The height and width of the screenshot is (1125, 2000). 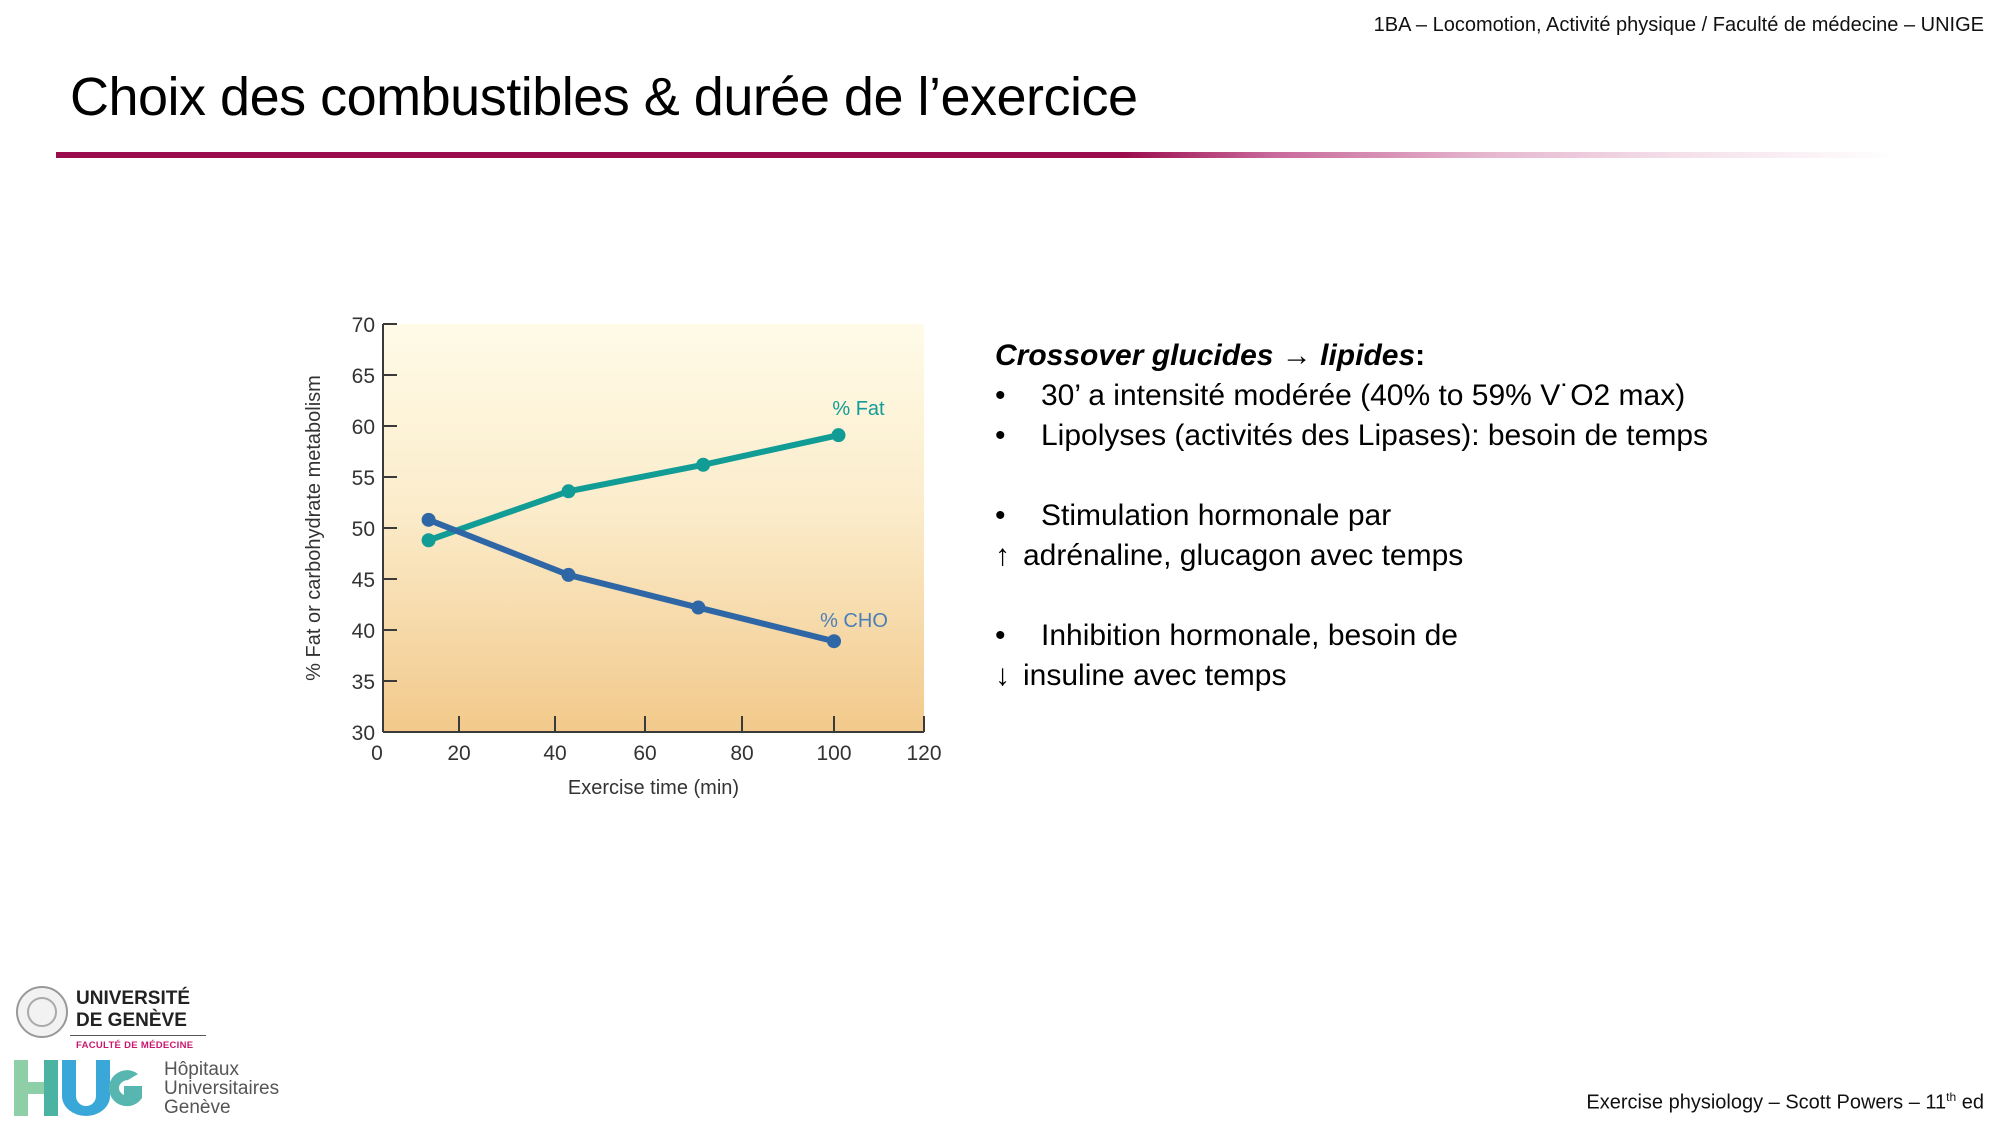 I want to click on chart-series, so click(x=633, y=538).